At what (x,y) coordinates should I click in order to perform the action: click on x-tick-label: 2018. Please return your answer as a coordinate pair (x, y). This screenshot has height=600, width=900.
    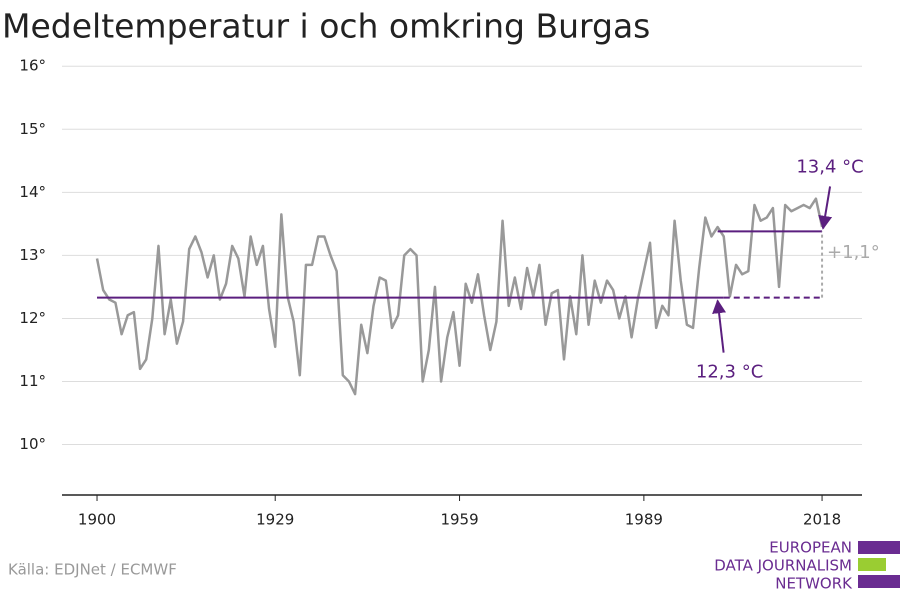
    Looking at the image, I should click on (822, 520).